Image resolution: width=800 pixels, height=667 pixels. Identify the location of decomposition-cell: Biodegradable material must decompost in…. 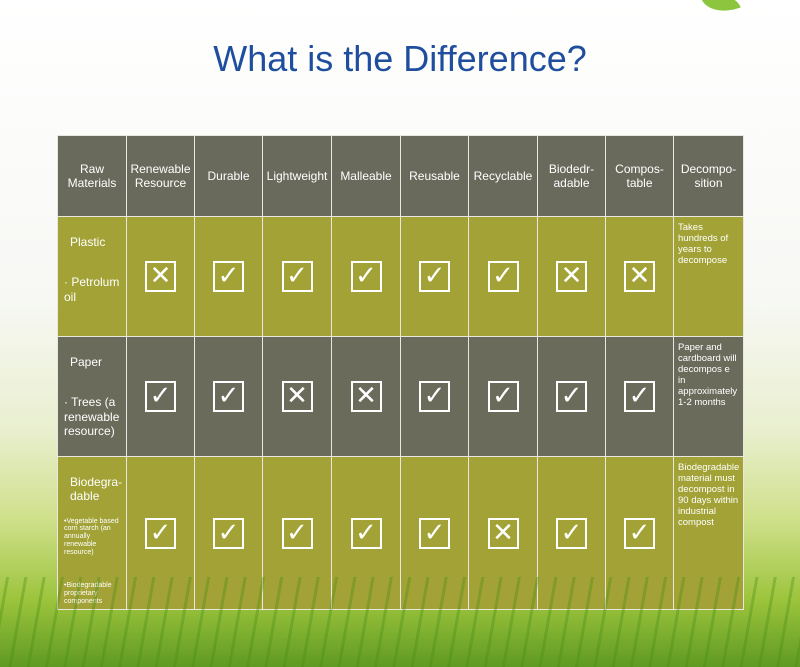
(708, 533).